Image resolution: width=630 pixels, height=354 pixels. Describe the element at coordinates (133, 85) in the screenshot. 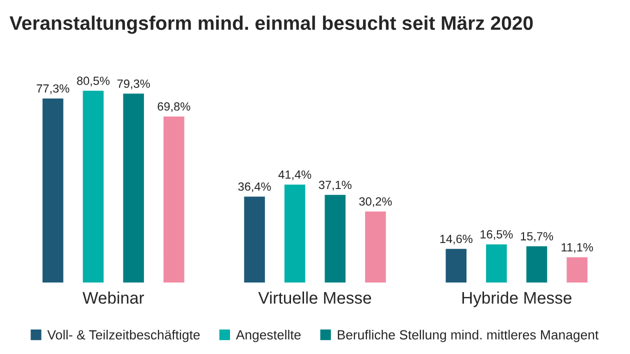

I see `data-label: 79,3%` at that location.